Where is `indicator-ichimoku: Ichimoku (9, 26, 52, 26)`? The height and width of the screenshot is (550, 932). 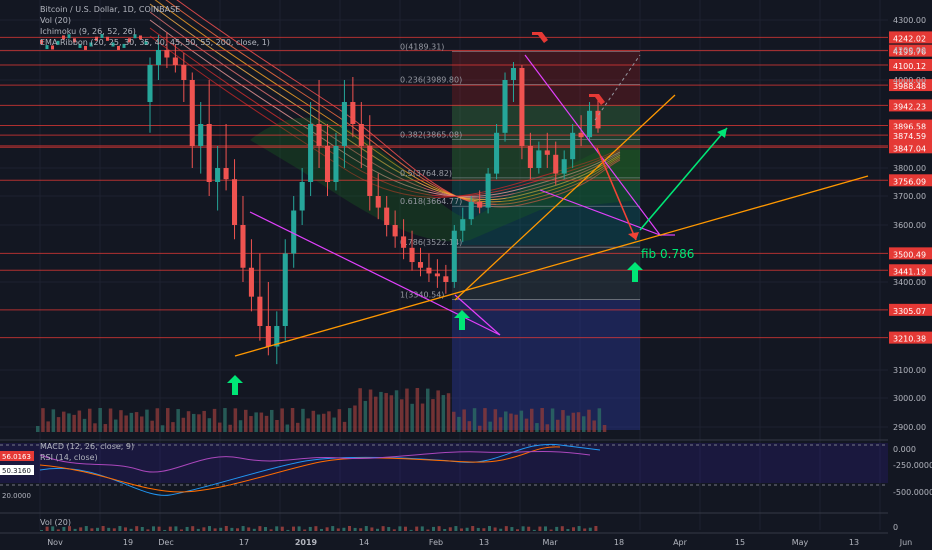 indicator-ichimoku: Ichimoku (9, 26, 52, 26) is located at coordinates (88, 31).